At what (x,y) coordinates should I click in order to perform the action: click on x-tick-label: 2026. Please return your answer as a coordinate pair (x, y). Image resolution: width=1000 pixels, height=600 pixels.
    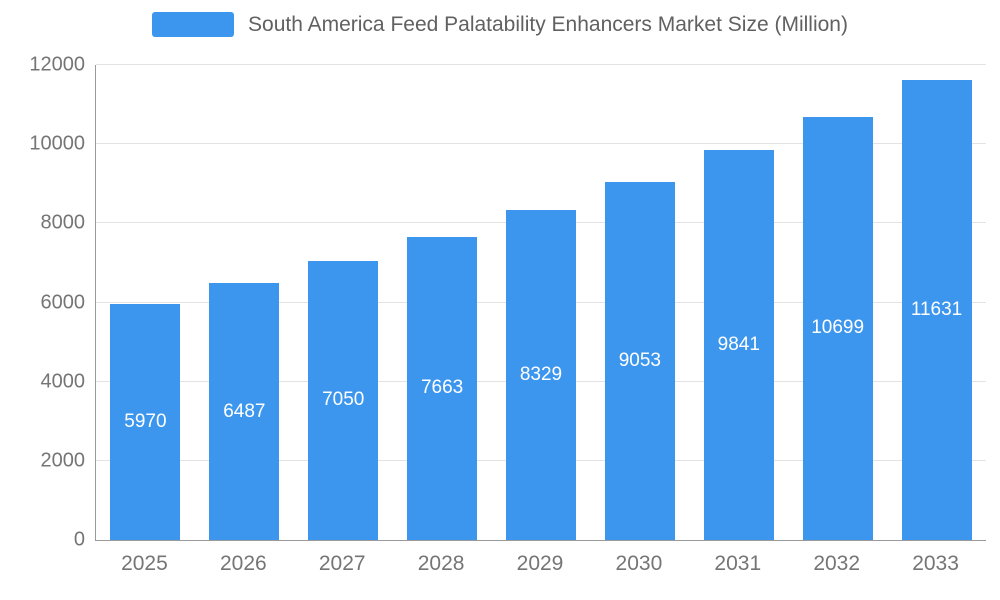
    Looking at the image, I should click on (243, 563).